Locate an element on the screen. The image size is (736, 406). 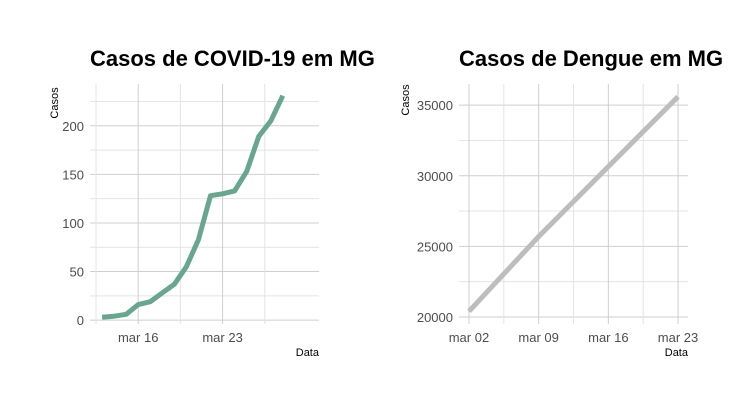
covid-y-axis-label: Casos is located at coordinates (55, 103).